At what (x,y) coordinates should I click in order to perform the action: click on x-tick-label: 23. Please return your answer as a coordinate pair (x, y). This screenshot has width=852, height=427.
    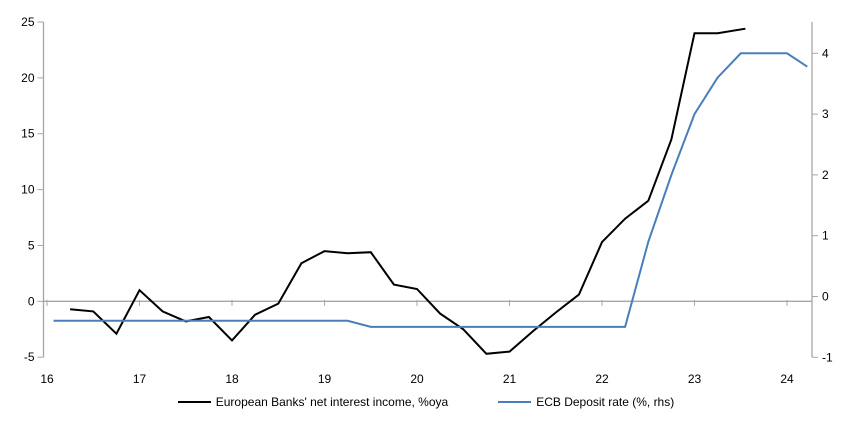
    Looking at the image, I should click on (695, 379).